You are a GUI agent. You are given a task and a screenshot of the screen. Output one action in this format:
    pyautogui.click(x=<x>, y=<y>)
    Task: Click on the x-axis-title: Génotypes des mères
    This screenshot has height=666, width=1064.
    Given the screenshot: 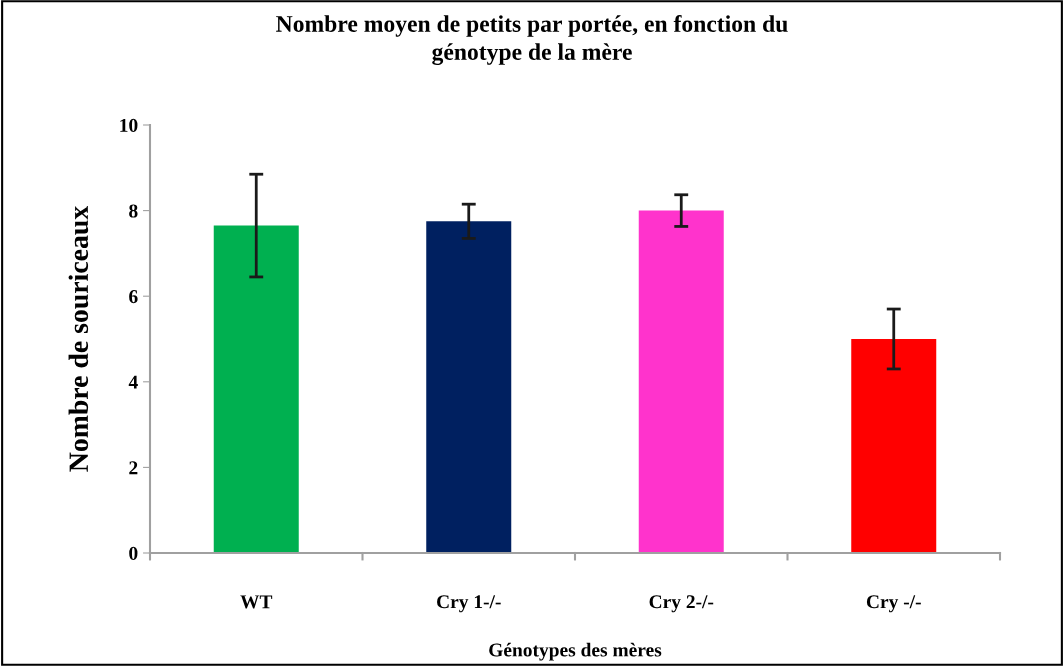 What is the action you would take?
    pyautogui.click(x=575, y=651)
    